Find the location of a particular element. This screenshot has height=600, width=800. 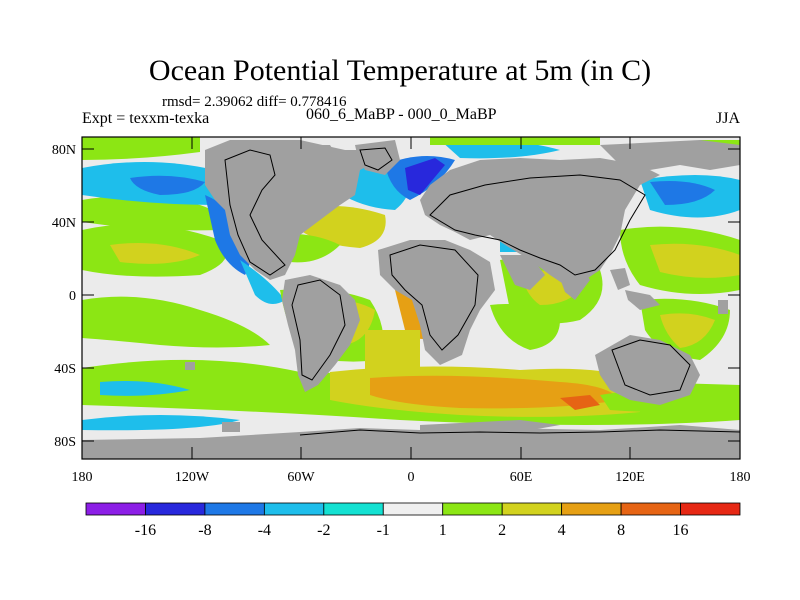

lat-label-40s: 40S is located at coordinates (65, 369).